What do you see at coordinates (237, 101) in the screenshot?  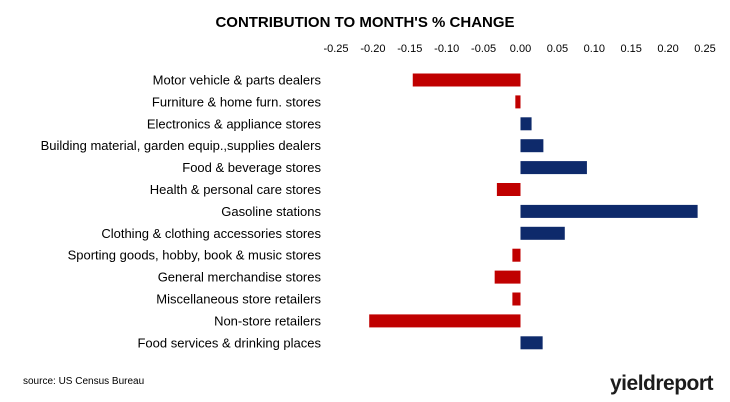 I see `category-label: Furniture & home furn. stores` at bounding box center [237, 101].